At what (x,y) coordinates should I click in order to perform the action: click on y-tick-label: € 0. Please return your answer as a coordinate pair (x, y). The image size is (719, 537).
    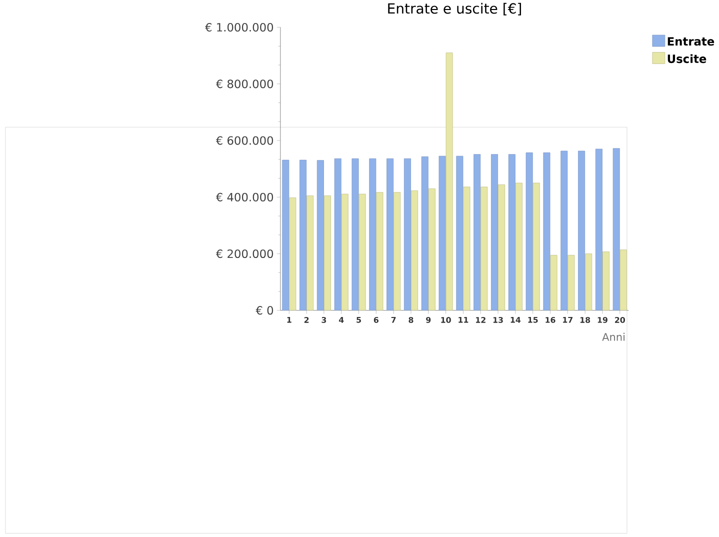
    Looking at the image, I should click on (265, 310).